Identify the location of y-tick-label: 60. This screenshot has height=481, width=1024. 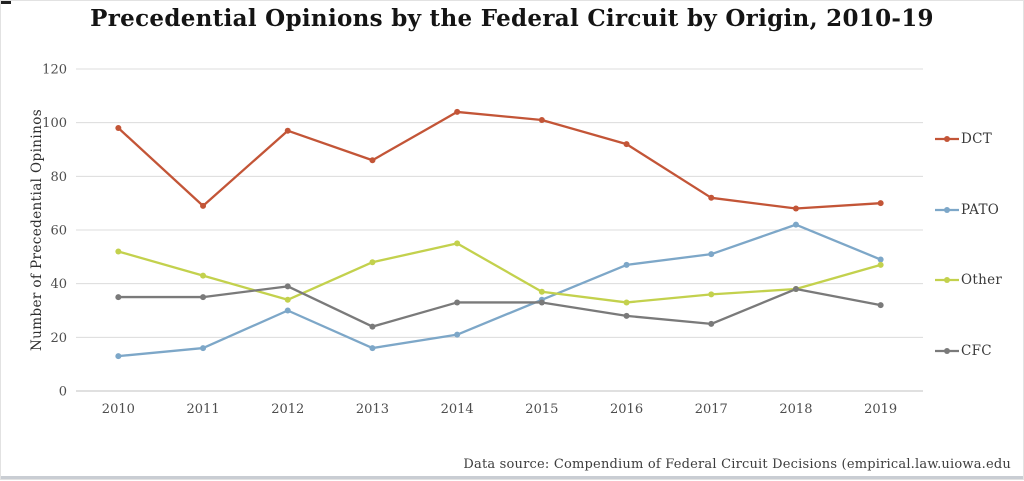
(58, 231).